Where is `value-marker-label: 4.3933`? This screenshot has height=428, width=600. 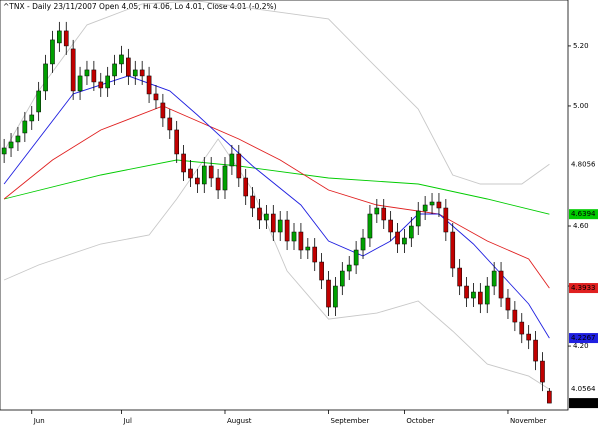 value-marker-label: 4.3933 is located at coordinates (583, 288).